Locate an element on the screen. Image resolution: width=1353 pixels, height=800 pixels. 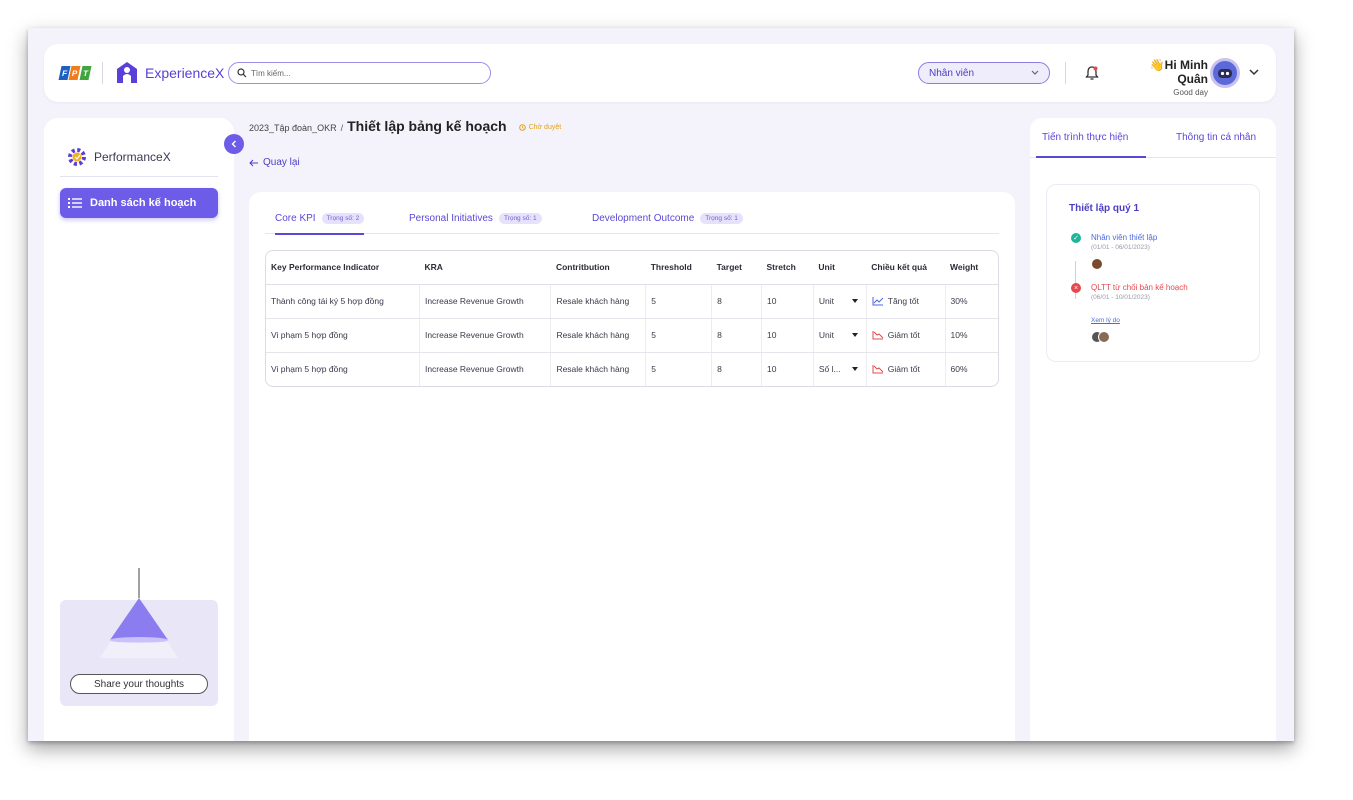
timeline-step-date: (06/01 - 10/01/2023) is located at coordinates (1120, 297).